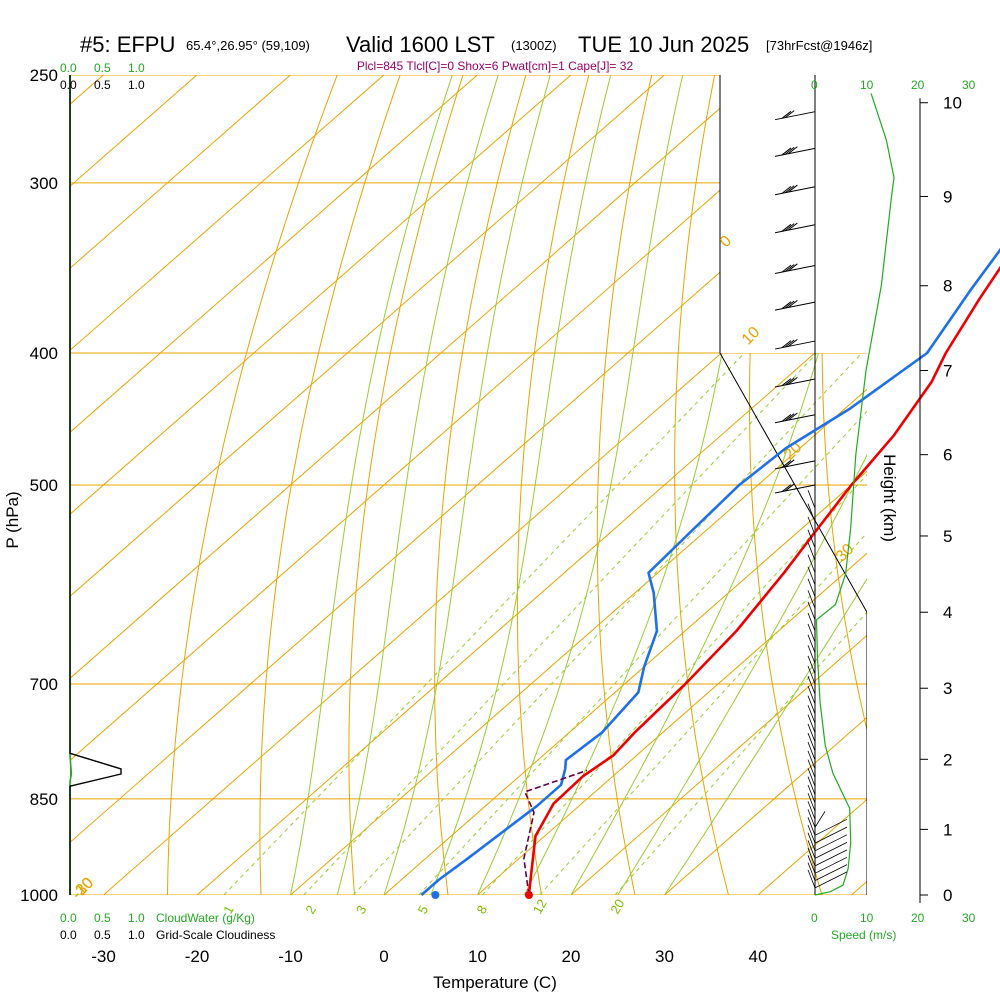 This screenshot has height=1000, width=1000. What do you see at coordinates (758, 956) in the screenshot?
I see `x-tick-label: 40` at bounding box center [758, 956].